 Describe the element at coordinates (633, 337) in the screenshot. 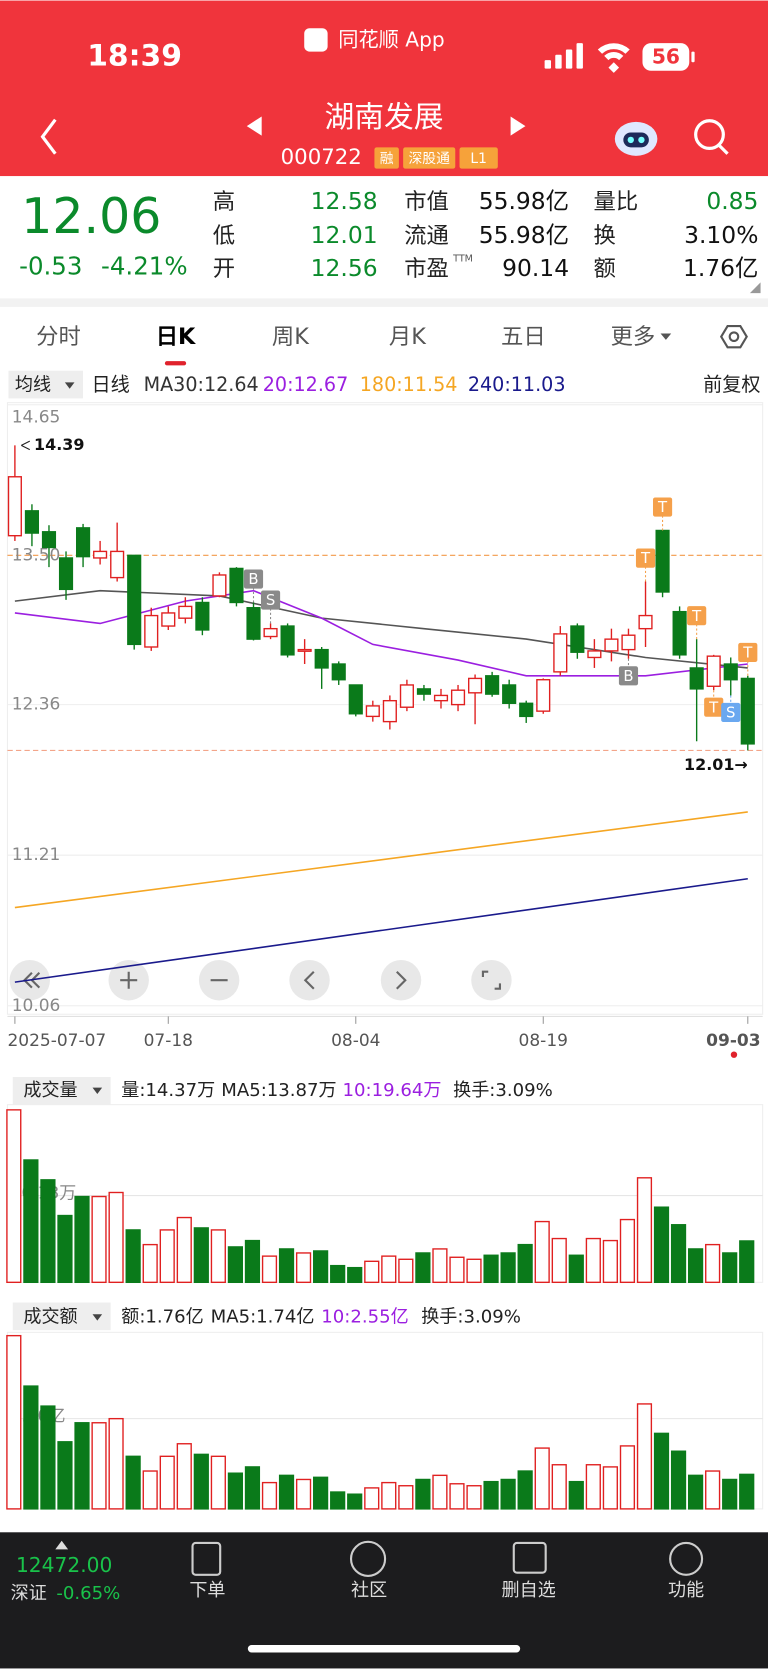

I see `tab: 更多` at that location.